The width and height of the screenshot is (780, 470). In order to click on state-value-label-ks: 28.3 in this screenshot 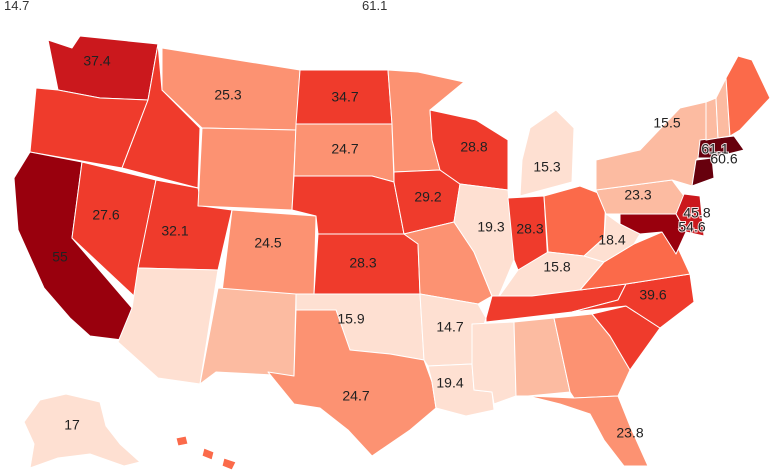, I will do `click(362, 263)`.